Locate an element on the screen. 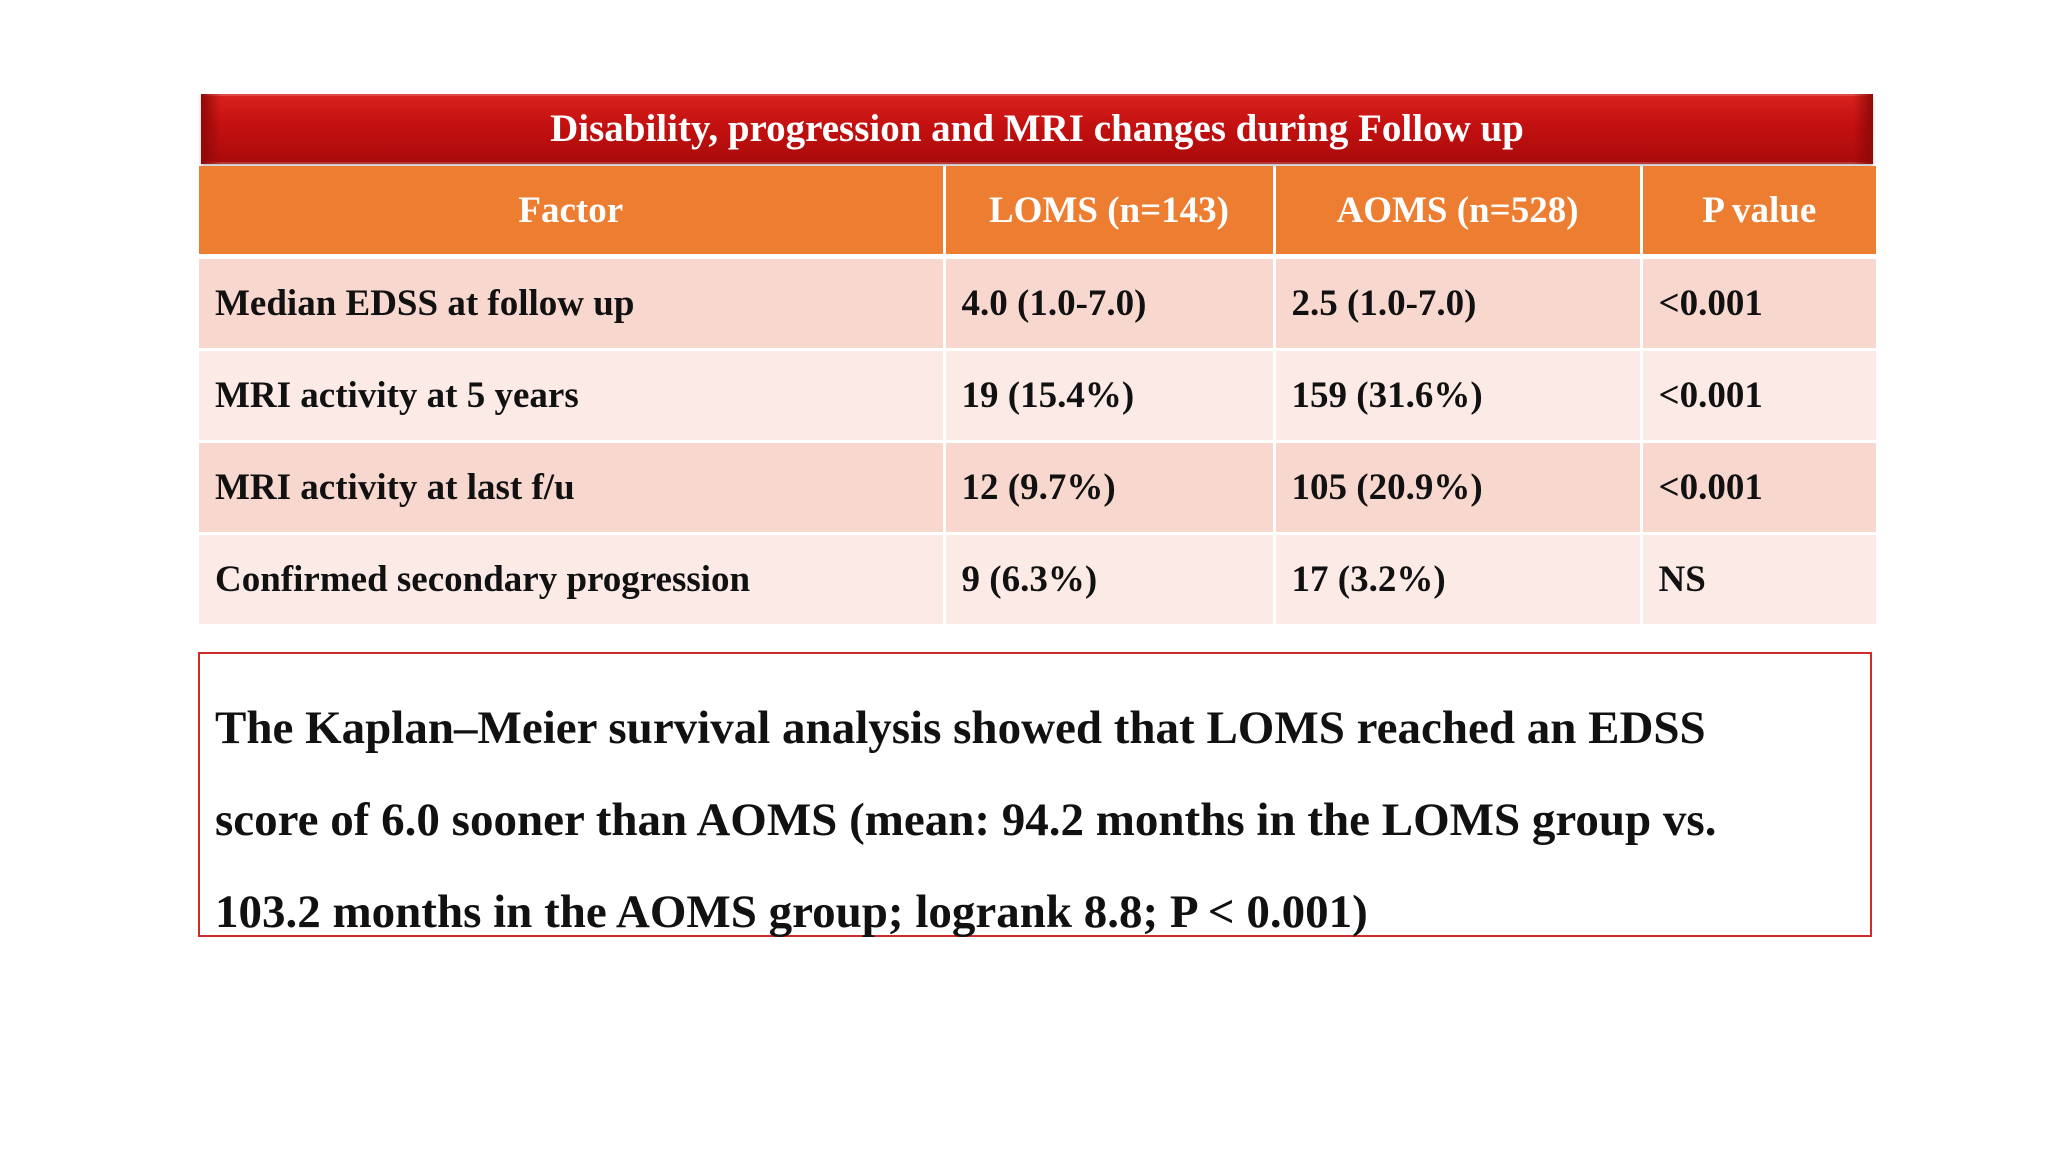 This screenshot has height=1152, width=2048. cell-aoms: 159 (31.6%) is located at coordinates (1456, 395).